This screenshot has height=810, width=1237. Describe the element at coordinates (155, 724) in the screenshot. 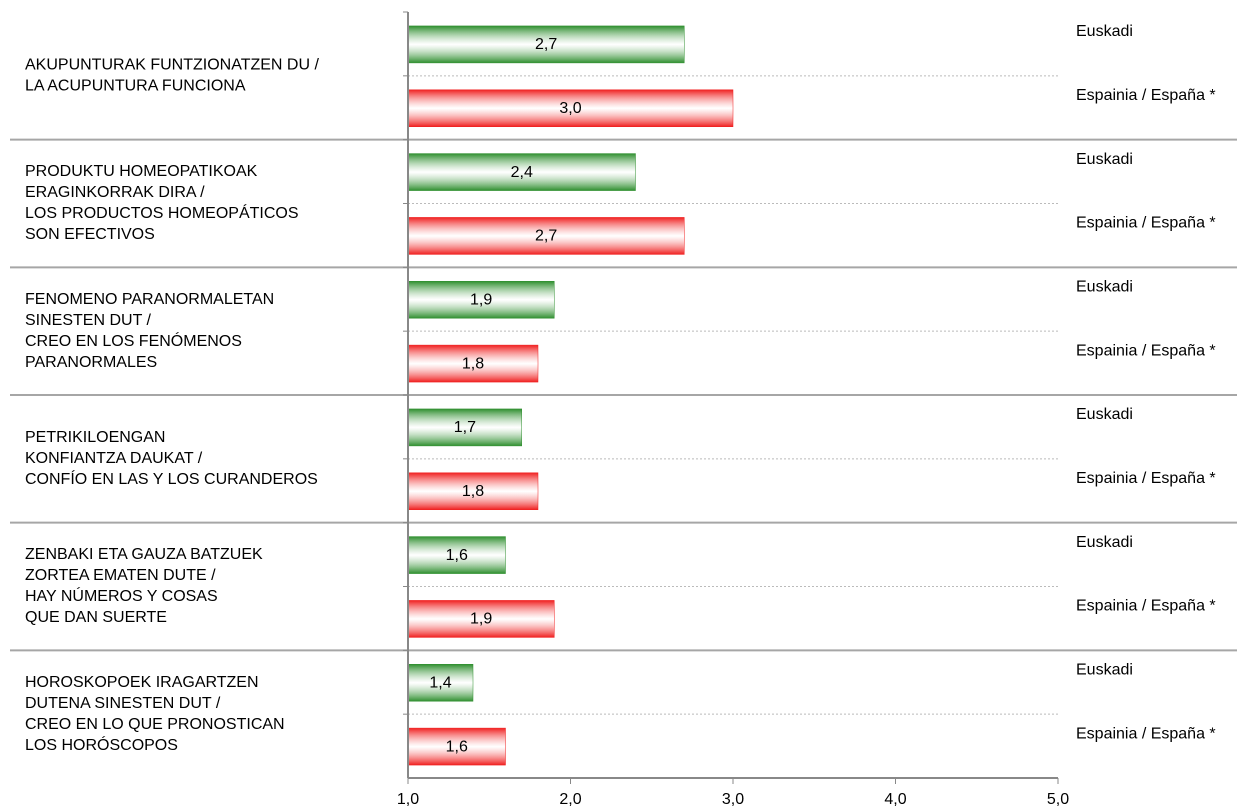

I see `category-label: CREO EN LO QUE PRONOSTICAN` at that location.